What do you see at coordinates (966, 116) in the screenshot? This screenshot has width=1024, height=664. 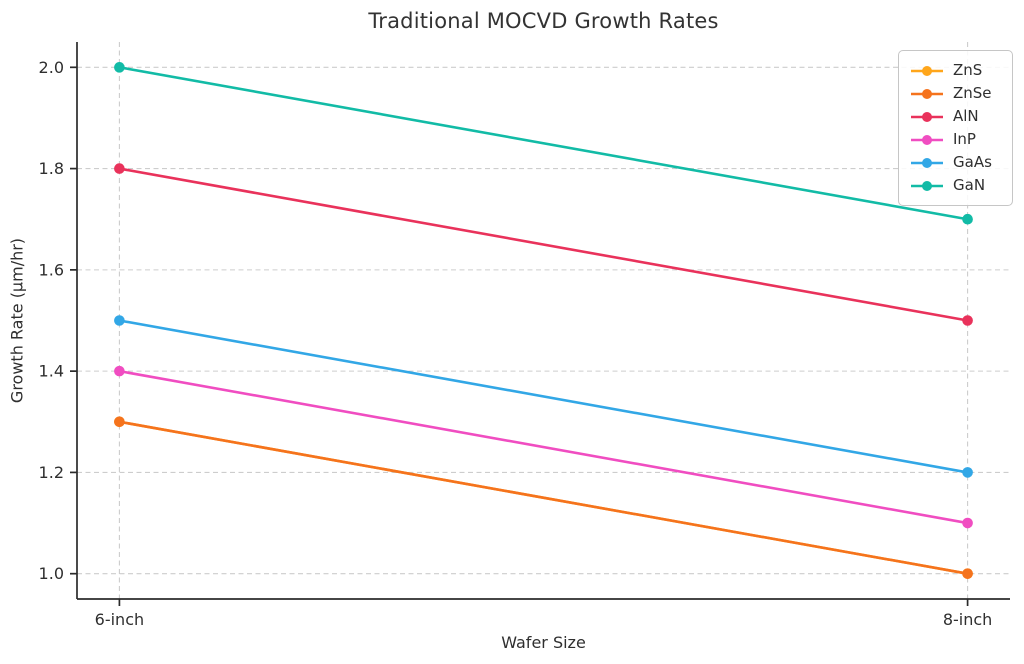 I see `legend-label-AlN: AlN` at bounding box center [966, 116].